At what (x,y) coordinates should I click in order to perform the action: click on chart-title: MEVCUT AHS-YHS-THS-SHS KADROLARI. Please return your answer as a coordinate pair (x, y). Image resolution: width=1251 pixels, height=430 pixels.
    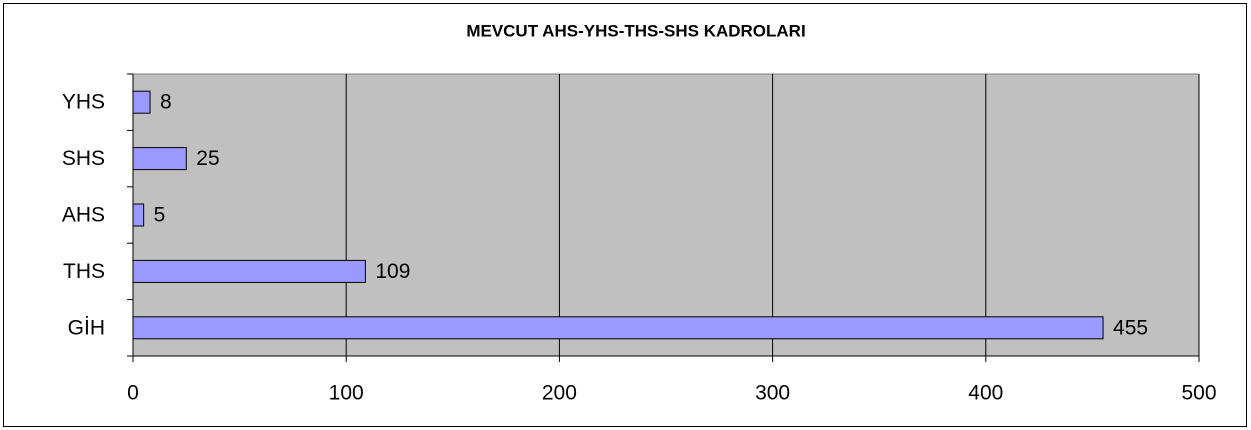
    Looking at the image, I should click on (635, 30).